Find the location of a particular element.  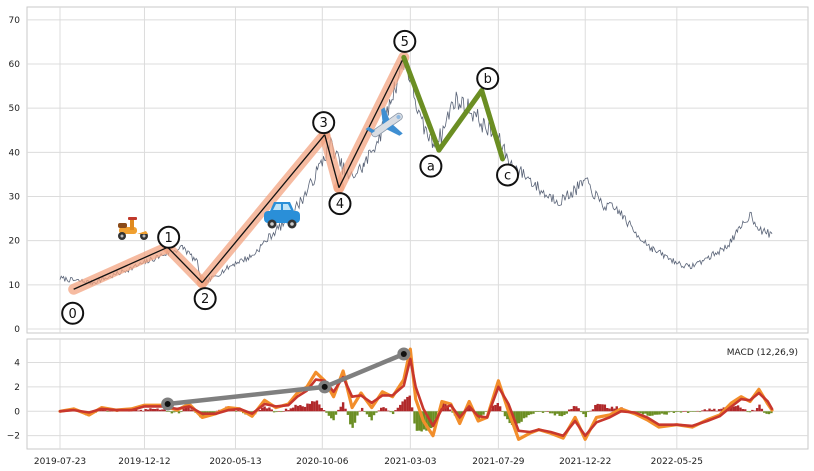

wave-label-0: 0 is located at coordinates (73, 314).